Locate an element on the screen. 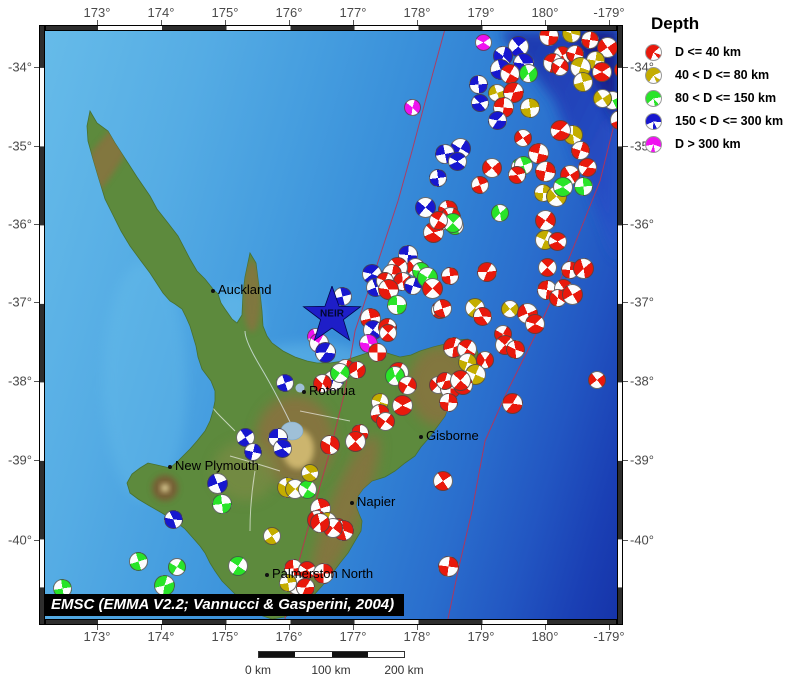 This screenshot has width=804, height=687. axis-label: -37° is located at coordinates (642, 302).